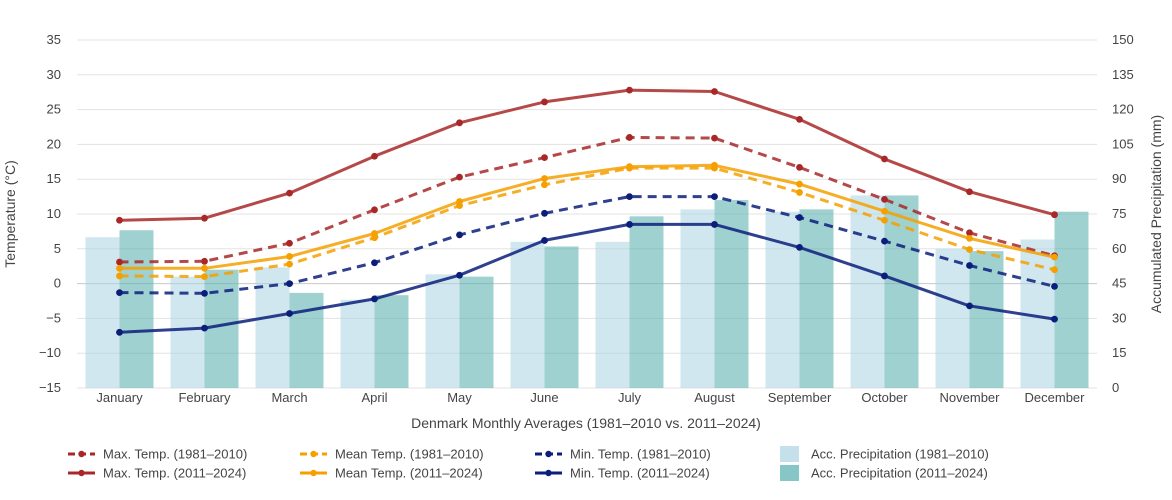  What do you see at coordinates (640, 454) in the screenshot?
I see `legend-label: Min. Temp. (1981–2010)` at bounding box center [640, 454].